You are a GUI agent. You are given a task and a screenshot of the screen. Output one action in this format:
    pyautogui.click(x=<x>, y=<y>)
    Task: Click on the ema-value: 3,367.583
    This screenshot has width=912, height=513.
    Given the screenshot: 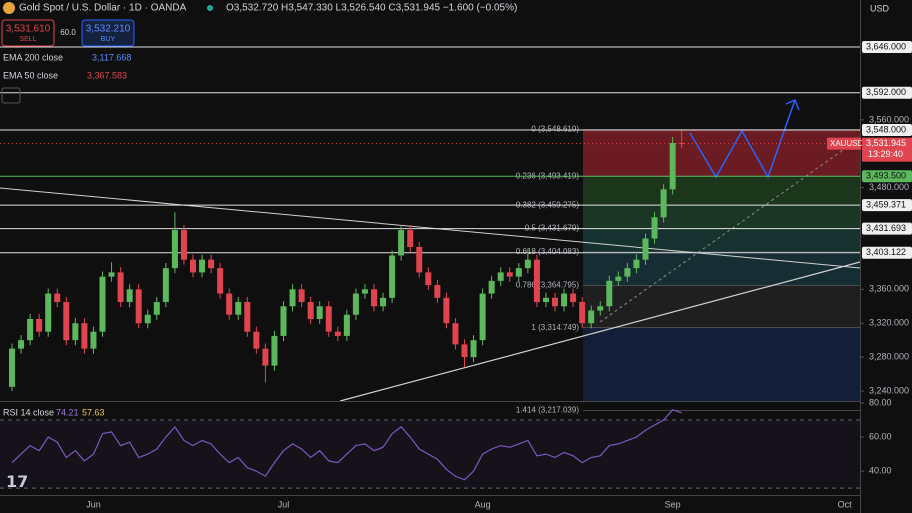 What is the action you would take?
    pyautogui.click(x=107, y=75)
    